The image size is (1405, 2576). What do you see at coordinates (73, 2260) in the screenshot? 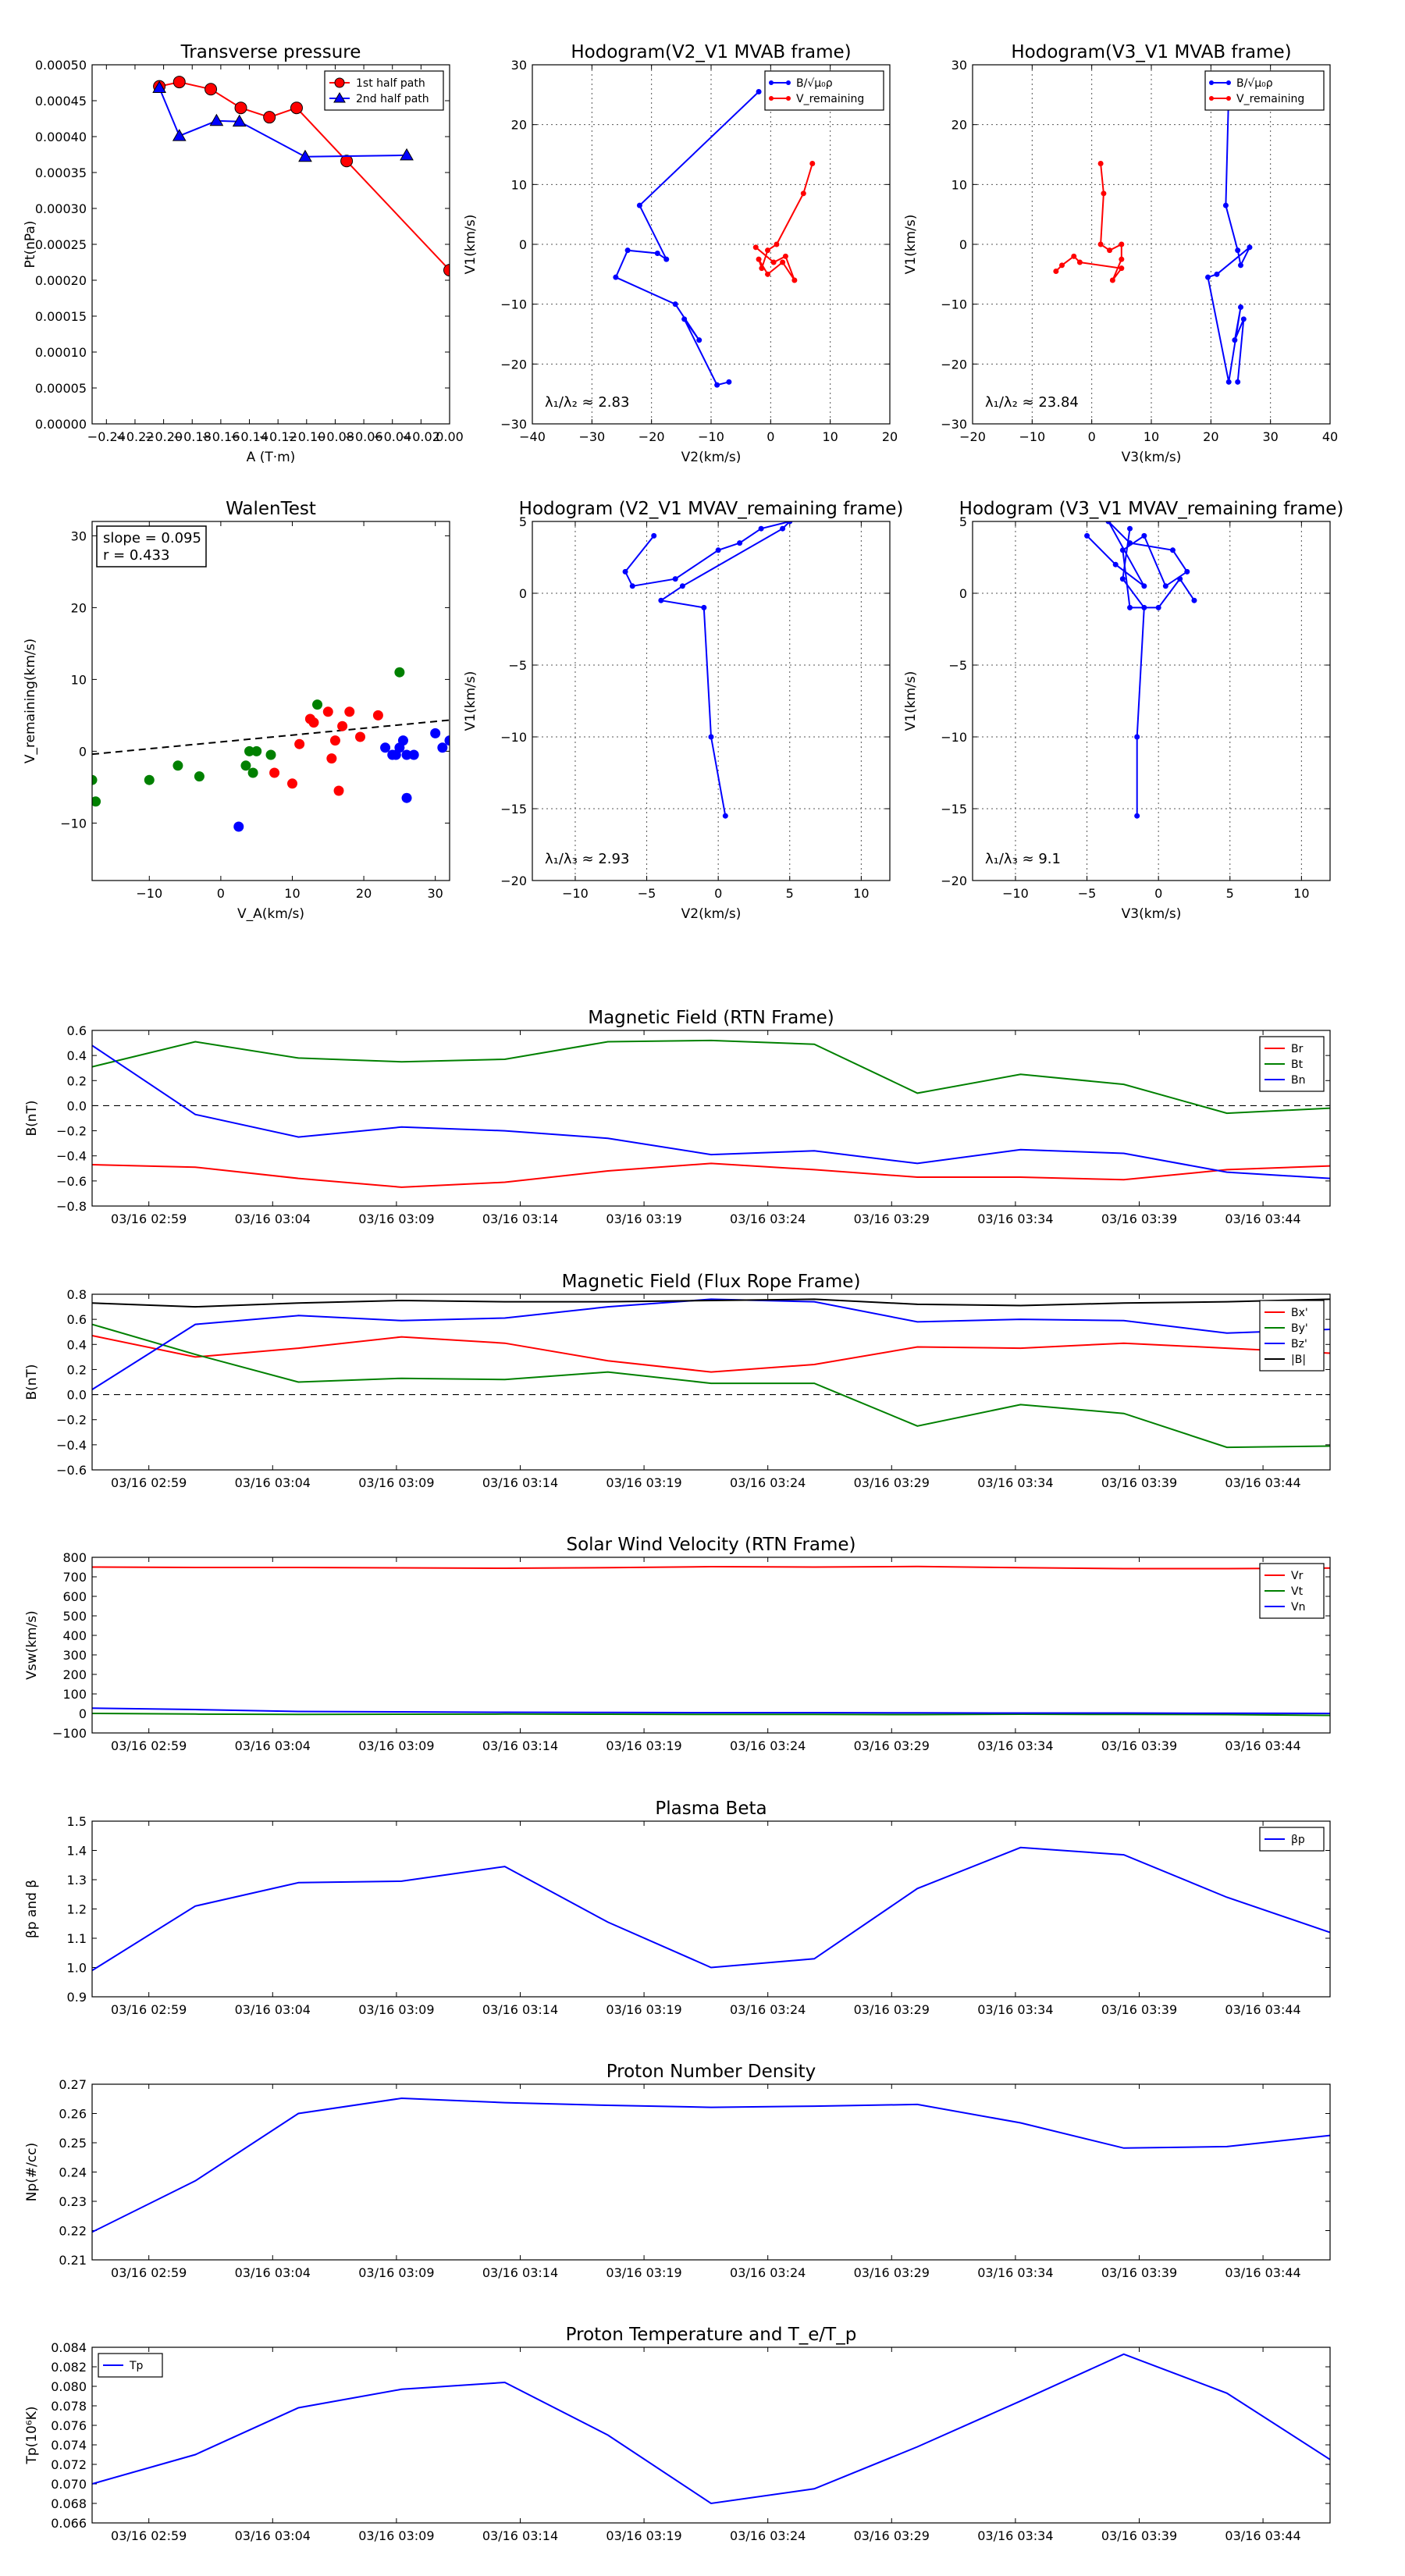
I see `y-tick-label: 0.21` at bounding box center [73, 2260].